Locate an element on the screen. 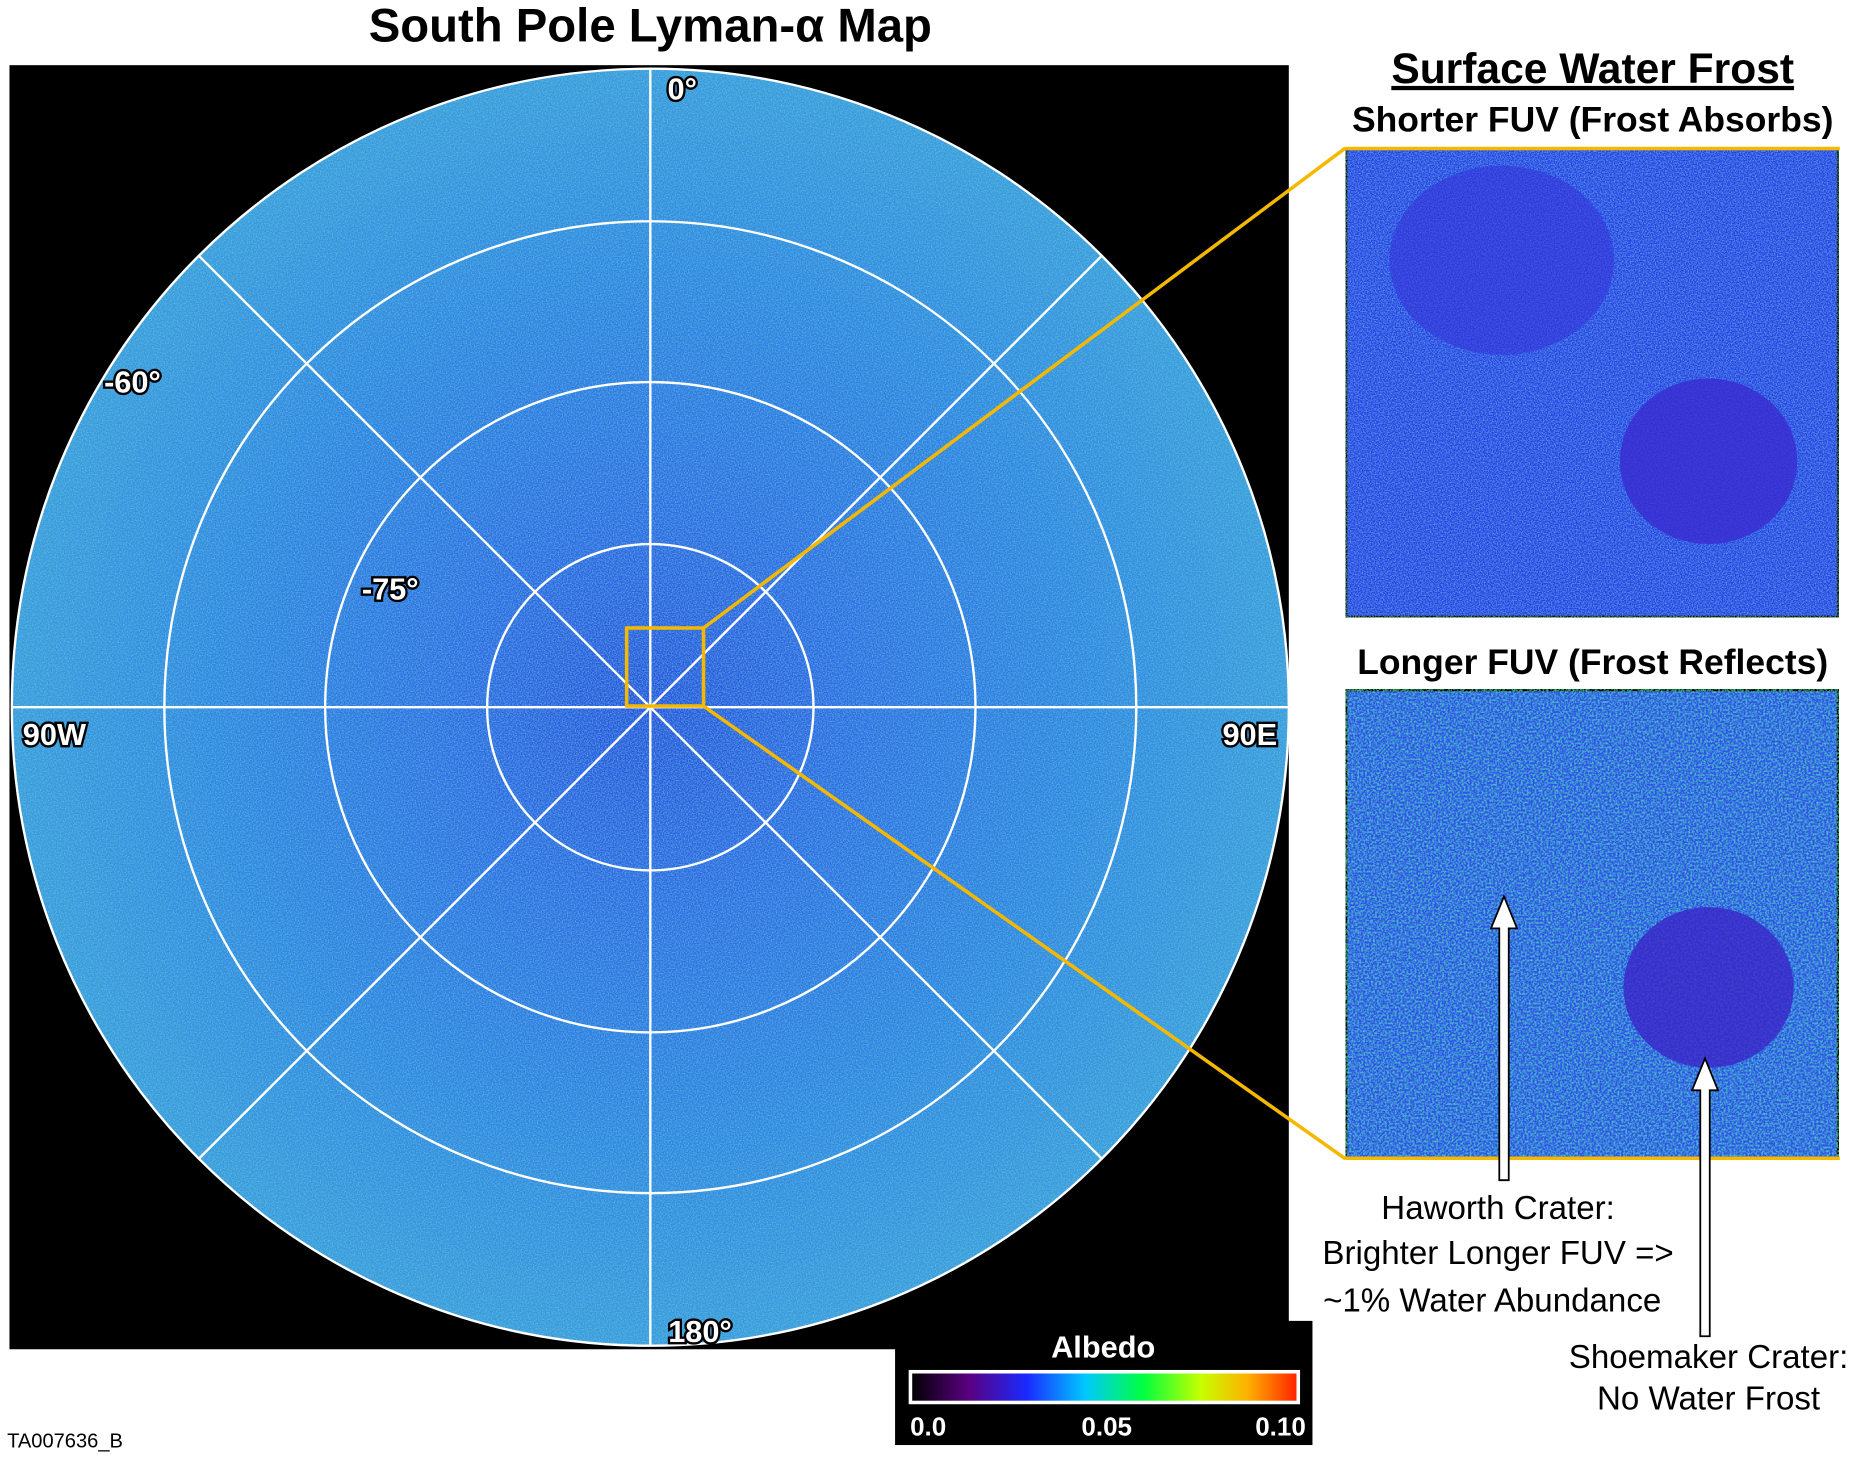 This screenshot has height=1457, width=1854. map-label: 90E is located at coordinates (1249, 734).